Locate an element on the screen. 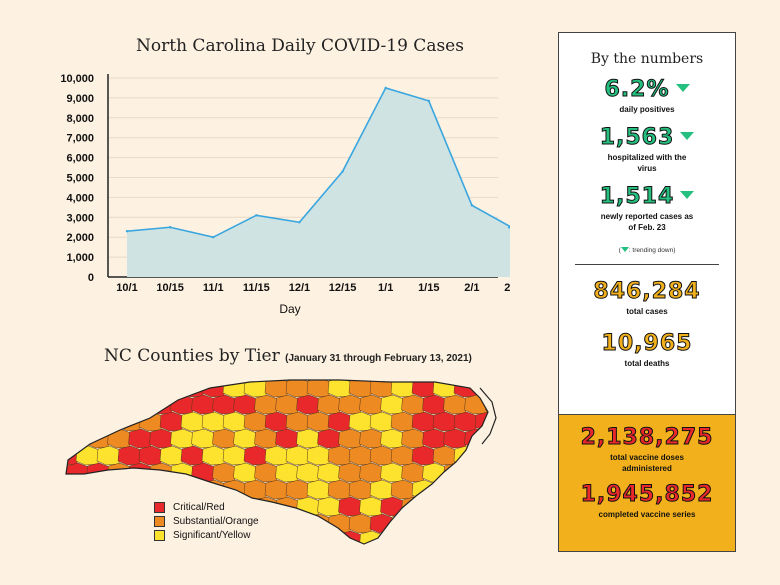  y-tick-label: 4,000 is located at coordinates (80, 198).